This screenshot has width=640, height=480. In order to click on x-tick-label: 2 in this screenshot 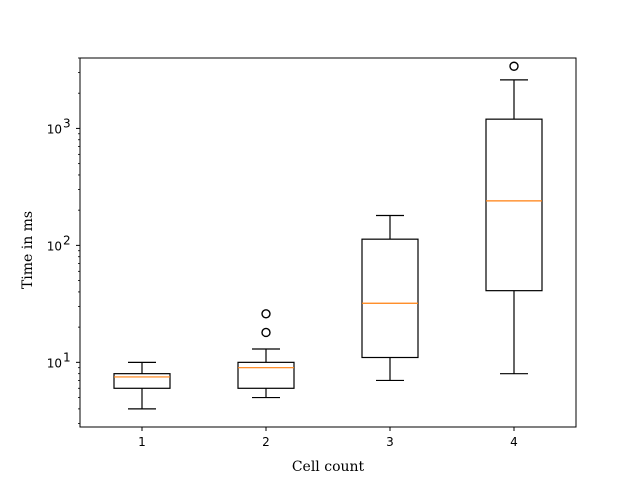, I will do `click(266, 442)`.